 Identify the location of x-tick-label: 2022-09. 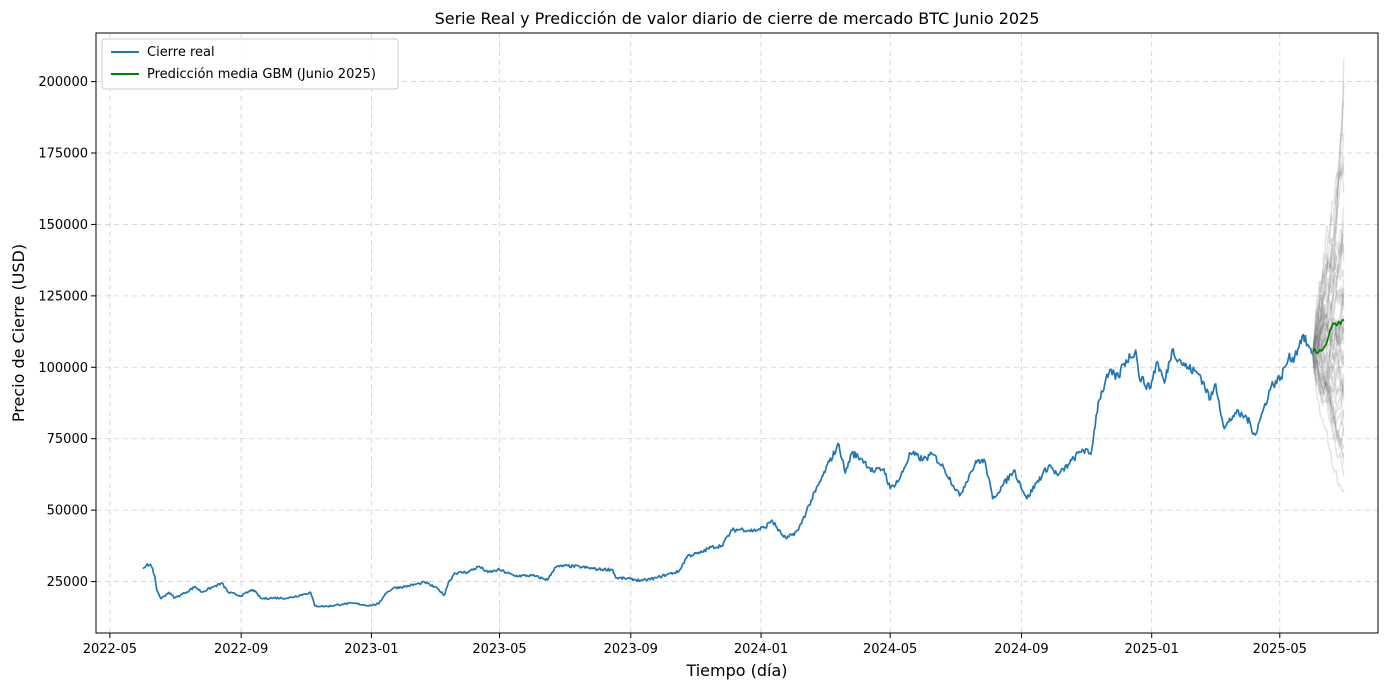
(241, 649).